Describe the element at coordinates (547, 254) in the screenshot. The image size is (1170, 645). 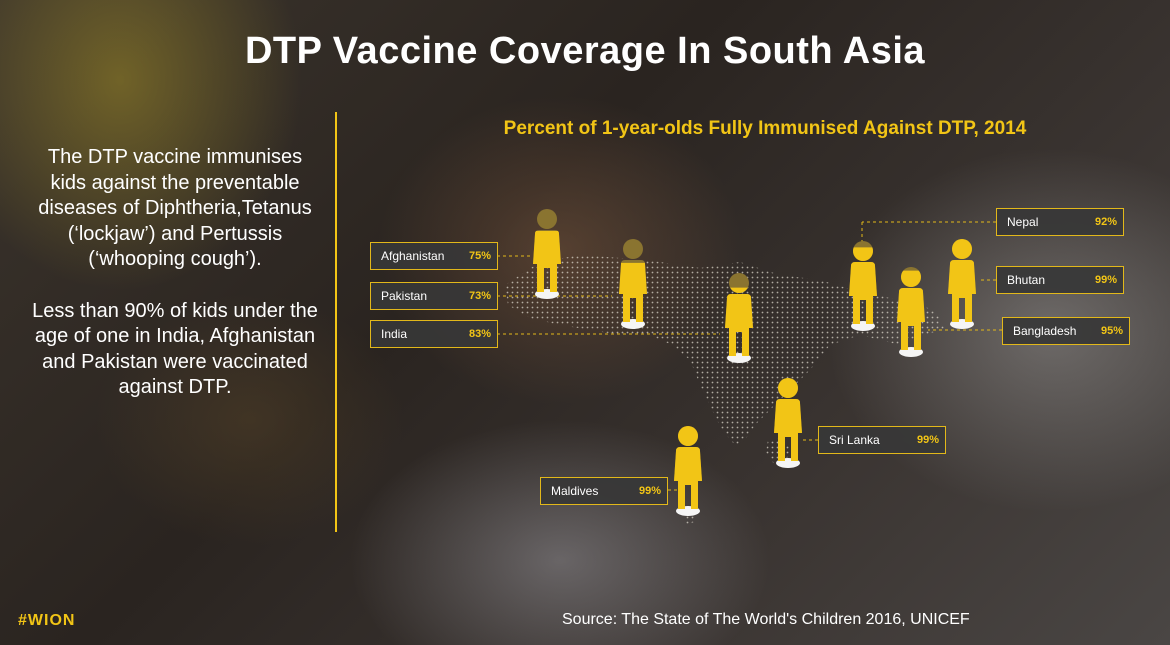
I see `person-icon-afghanistan` at that location.